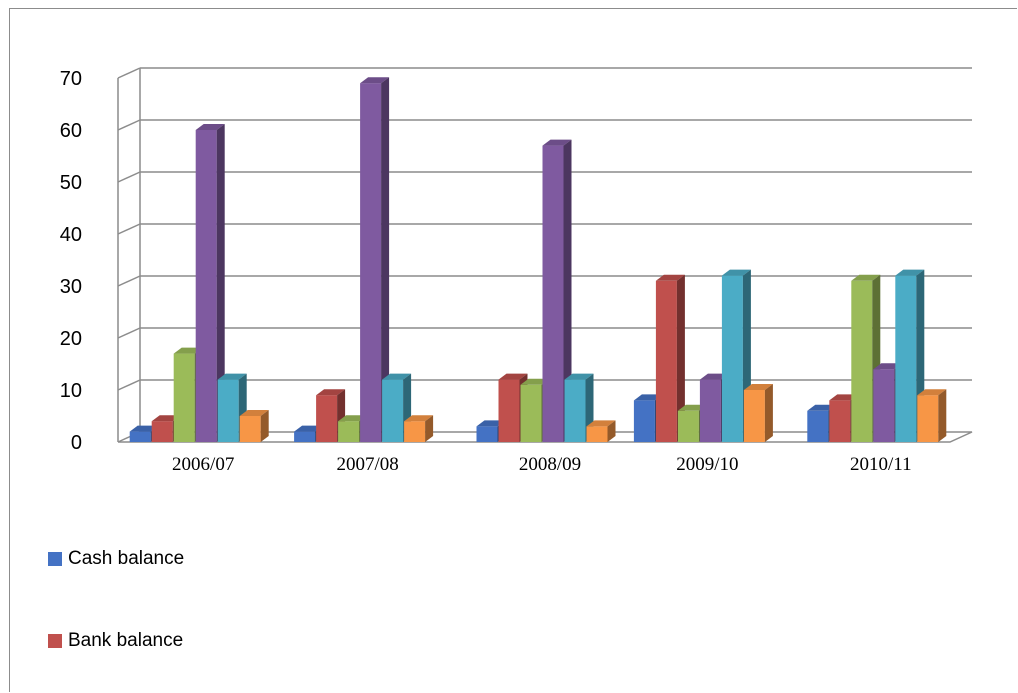 The width and height of the screenshot is (1018, 693). I want to click on legend-item-bank-balance: Bank balance, so click(115, 641).